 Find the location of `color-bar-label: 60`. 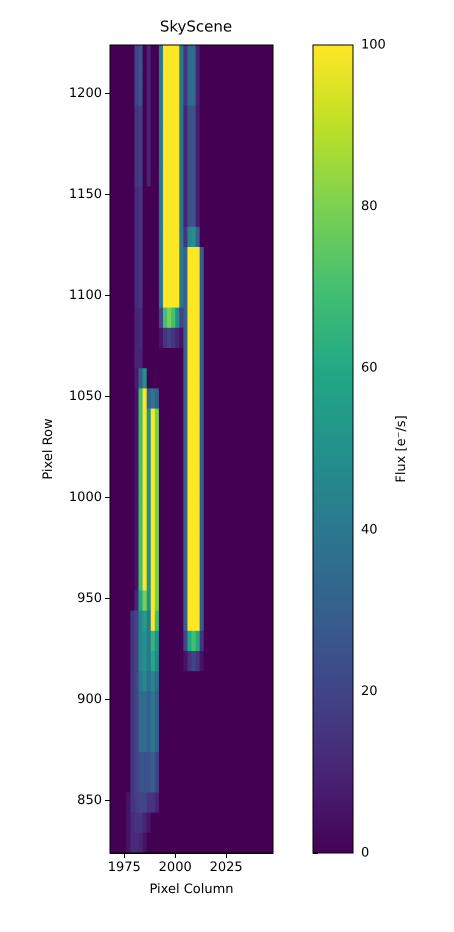

color-bar-label: 60 is located at coordinates (369, 368).